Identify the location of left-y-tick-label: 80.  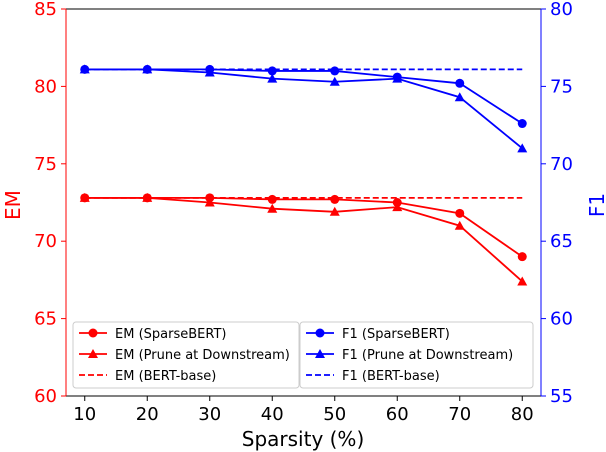
(45, 86).